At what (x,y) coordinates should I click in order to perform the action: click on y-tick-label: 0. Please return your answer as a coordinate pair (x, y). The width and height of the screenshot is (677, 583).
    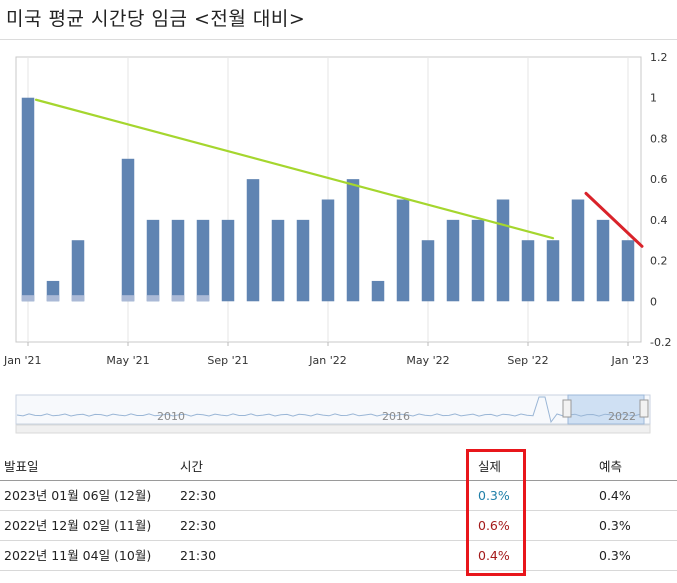
    Looking at the image, I should click on (653, 301).